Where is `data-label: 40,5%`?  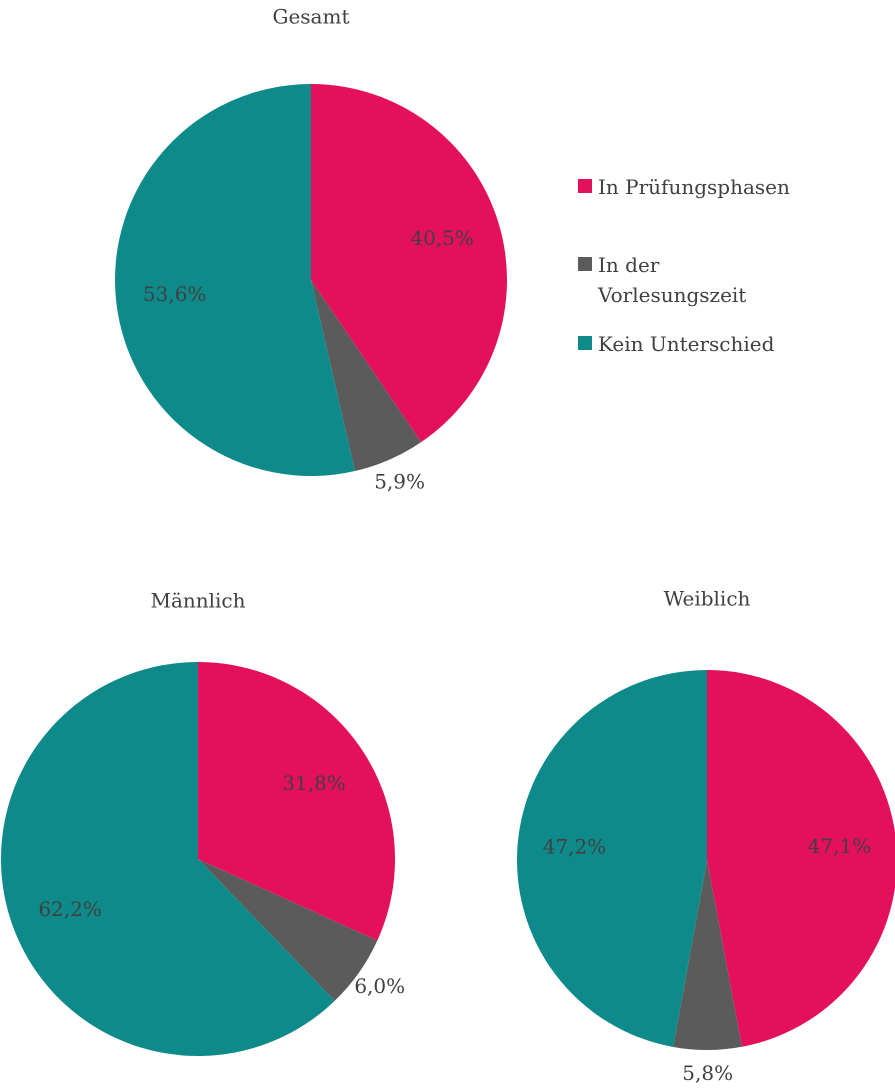
data-label: 40,5% is located at coordinates (442, 238).